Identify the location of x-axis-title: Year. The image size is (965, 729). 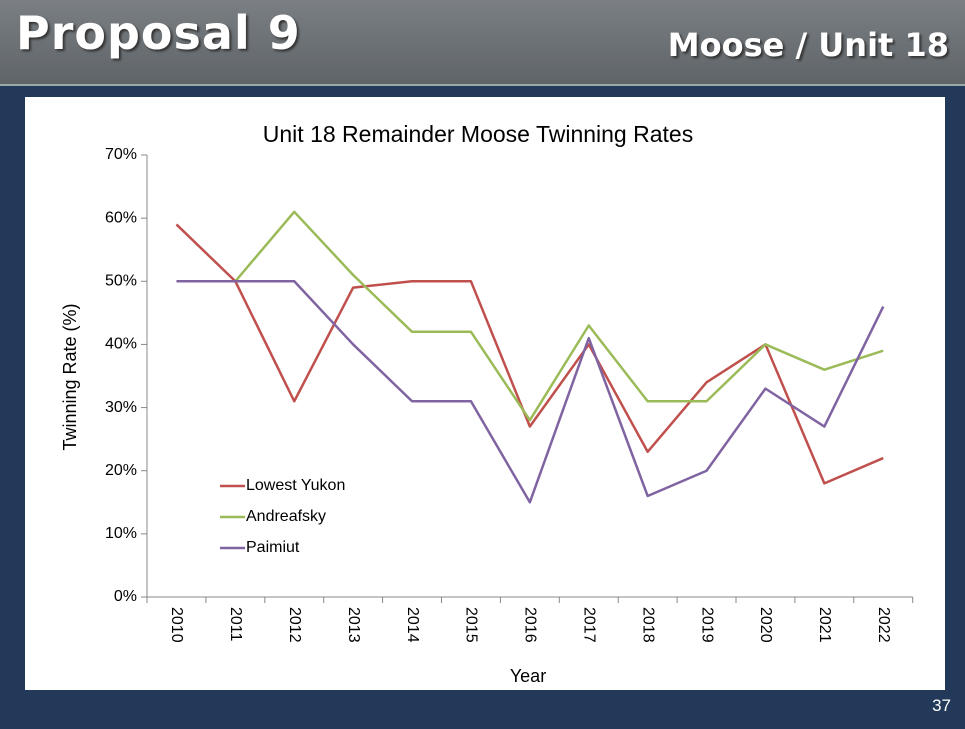
(528, 676).